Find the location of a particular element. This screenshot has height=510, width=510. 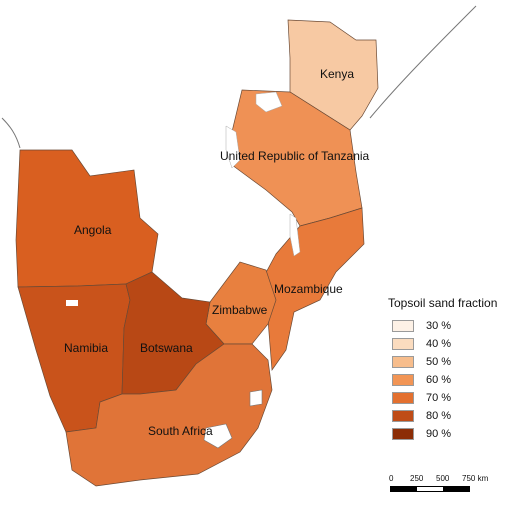

legend-item-60: 60 % is located at coordinates (447, 379).